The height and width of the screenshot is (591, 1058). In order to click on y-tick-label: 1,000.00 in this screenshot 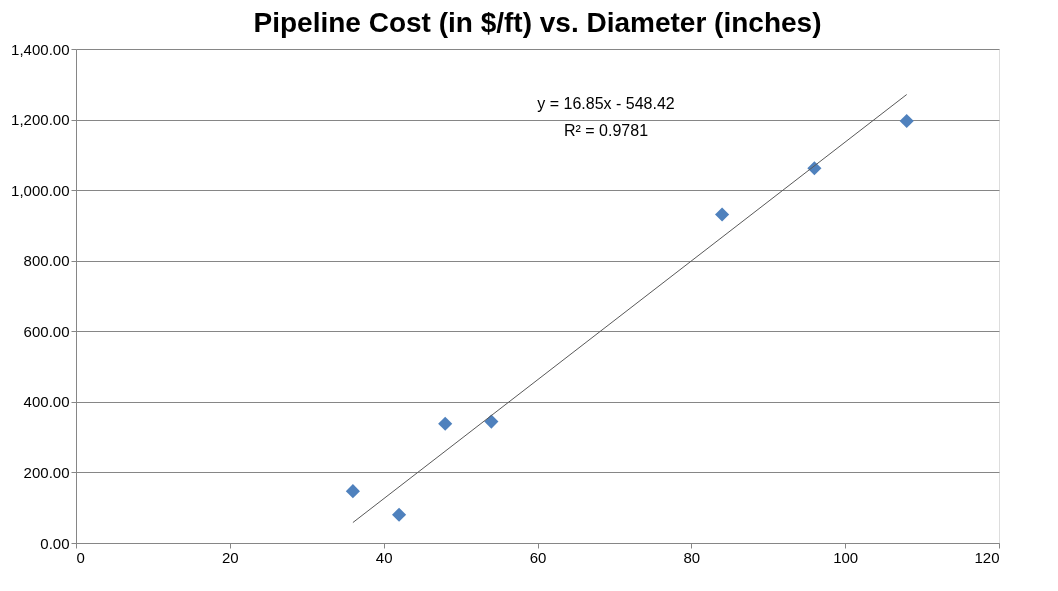, I will do `click(40, 190)`.